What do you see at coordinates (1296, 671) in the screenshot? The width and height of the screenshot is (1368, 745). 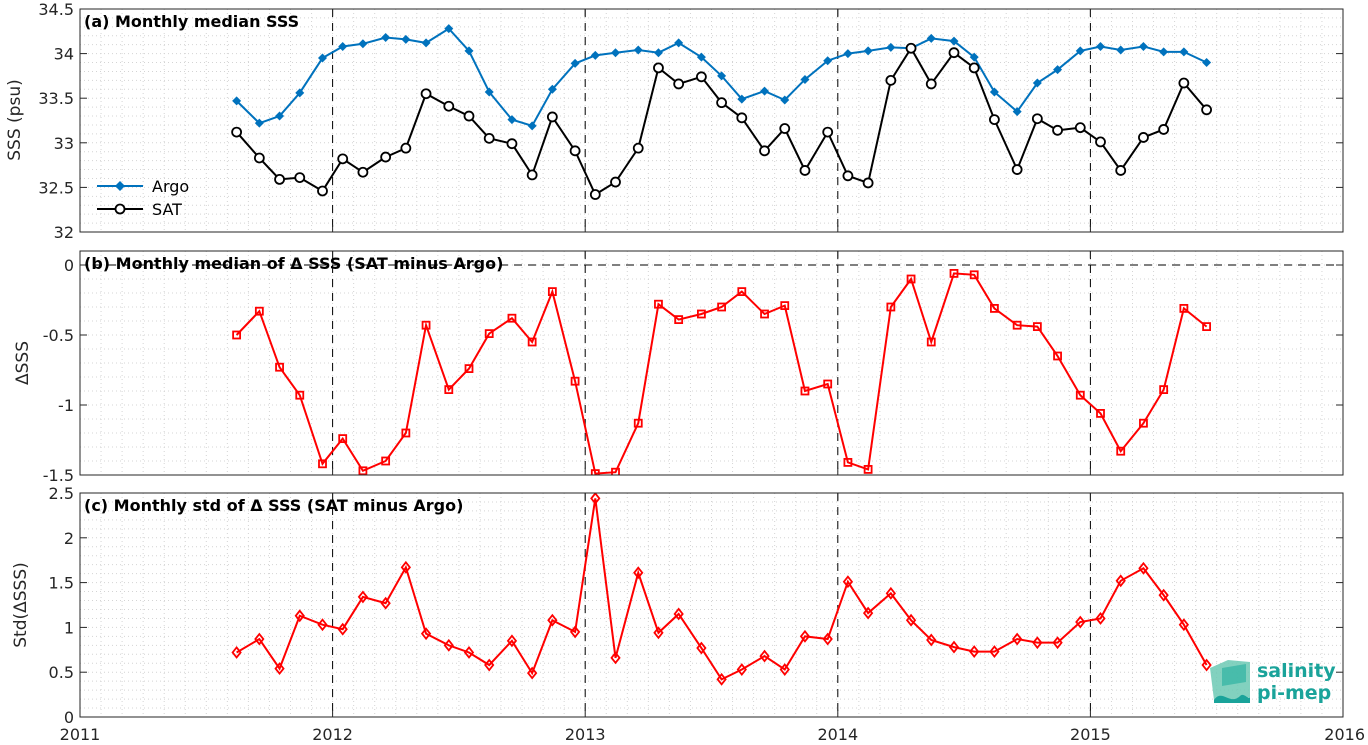 I see `logo-line1: salinity` at bounding box center [1296, 671].